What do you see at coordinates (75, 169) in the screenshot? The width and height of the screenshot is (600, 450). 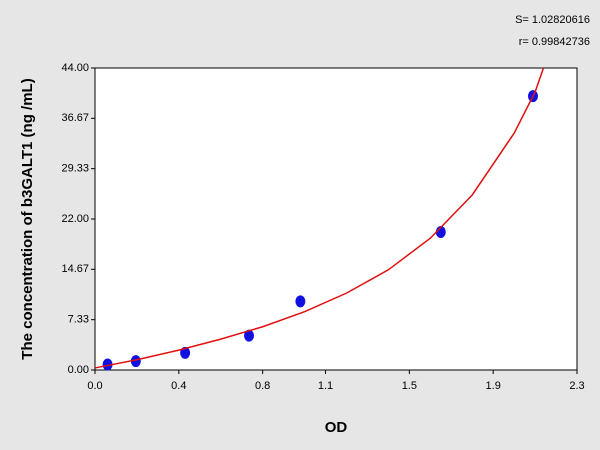 I see `y-tick-label: 29.33` at bounding box center [75, 169].